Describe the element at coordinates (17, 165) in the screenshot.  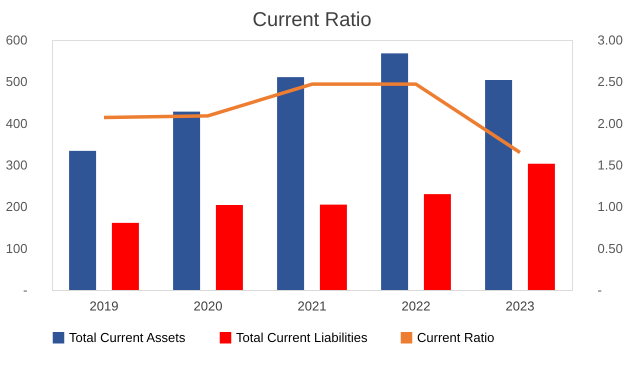
I see `y-tick-label: 300` at that location.